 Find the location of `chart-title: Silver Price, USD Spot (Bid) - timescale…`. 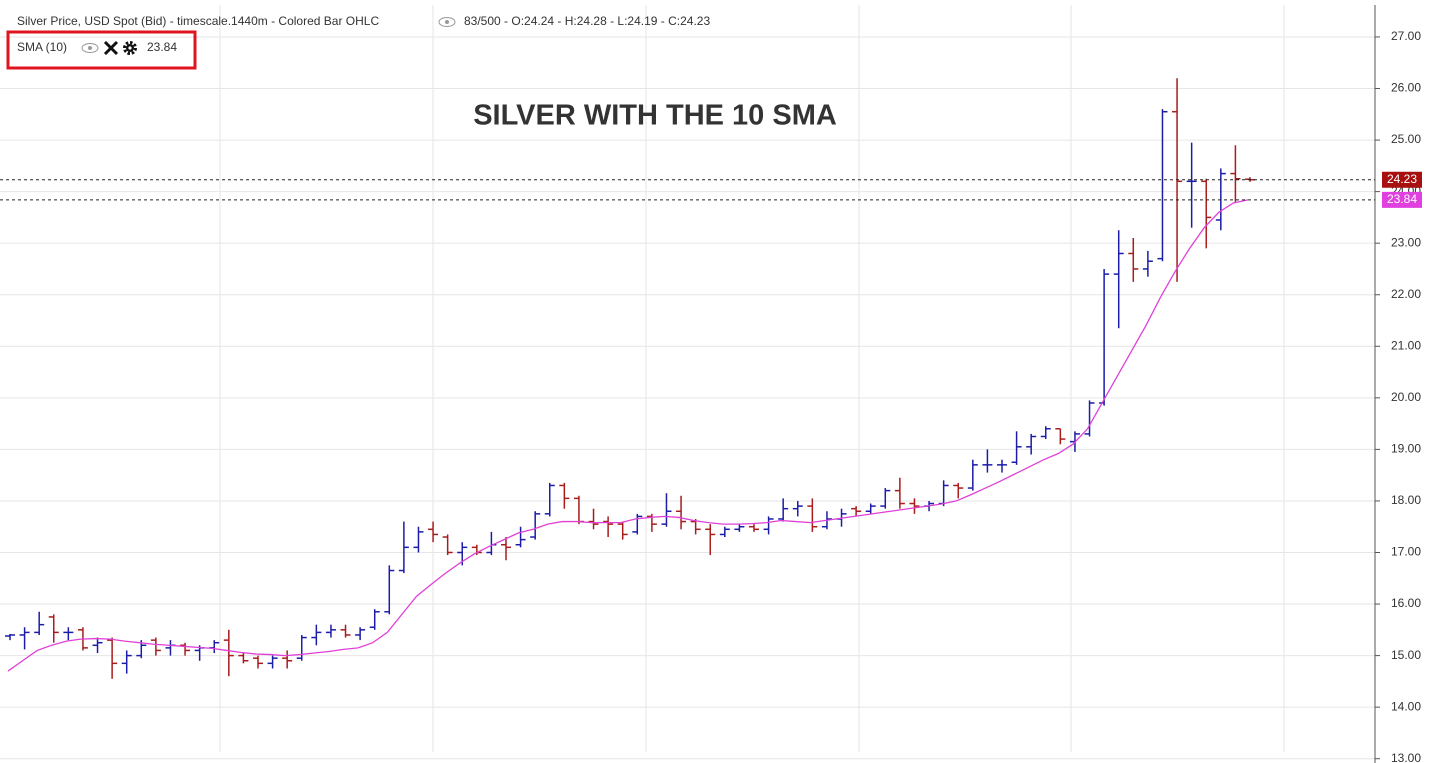

chart-title: Silver Price, USD Spot (Bid) - timescale… is located at coordinates (198, 21).